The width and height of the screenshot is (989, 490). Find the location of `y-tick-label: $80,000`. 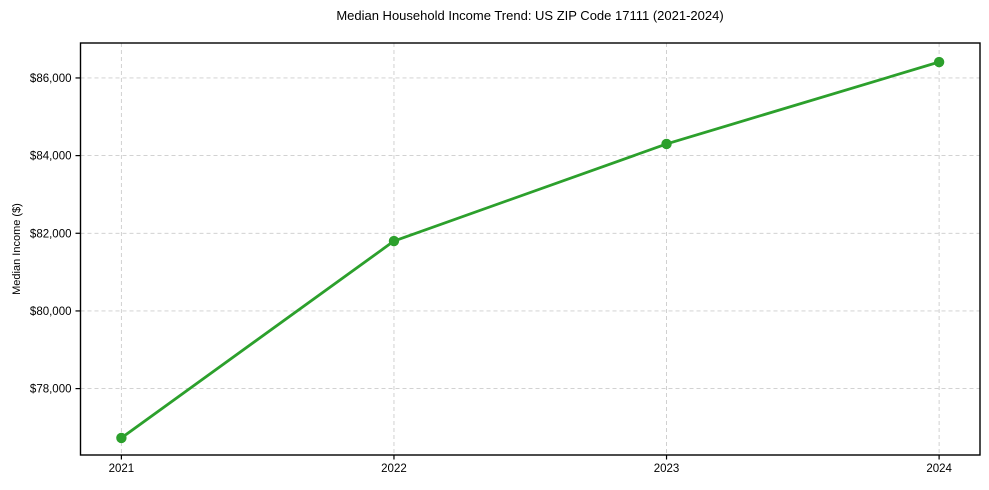

y-tick-label: $80,000 is located at coordinates (51, 312).